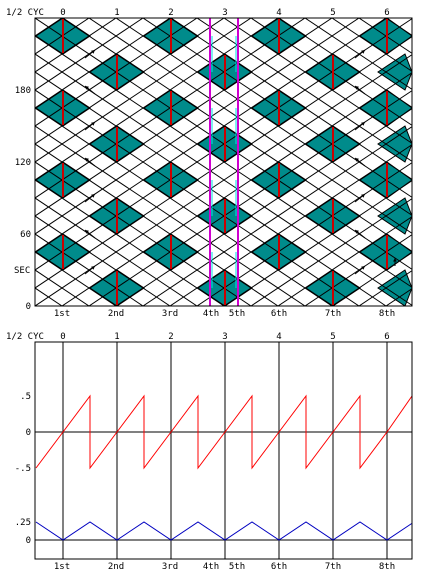  Describe the element at coordinates (23, 163) in the screenshot. I see `y-axis-tick-label: 120` at that location.